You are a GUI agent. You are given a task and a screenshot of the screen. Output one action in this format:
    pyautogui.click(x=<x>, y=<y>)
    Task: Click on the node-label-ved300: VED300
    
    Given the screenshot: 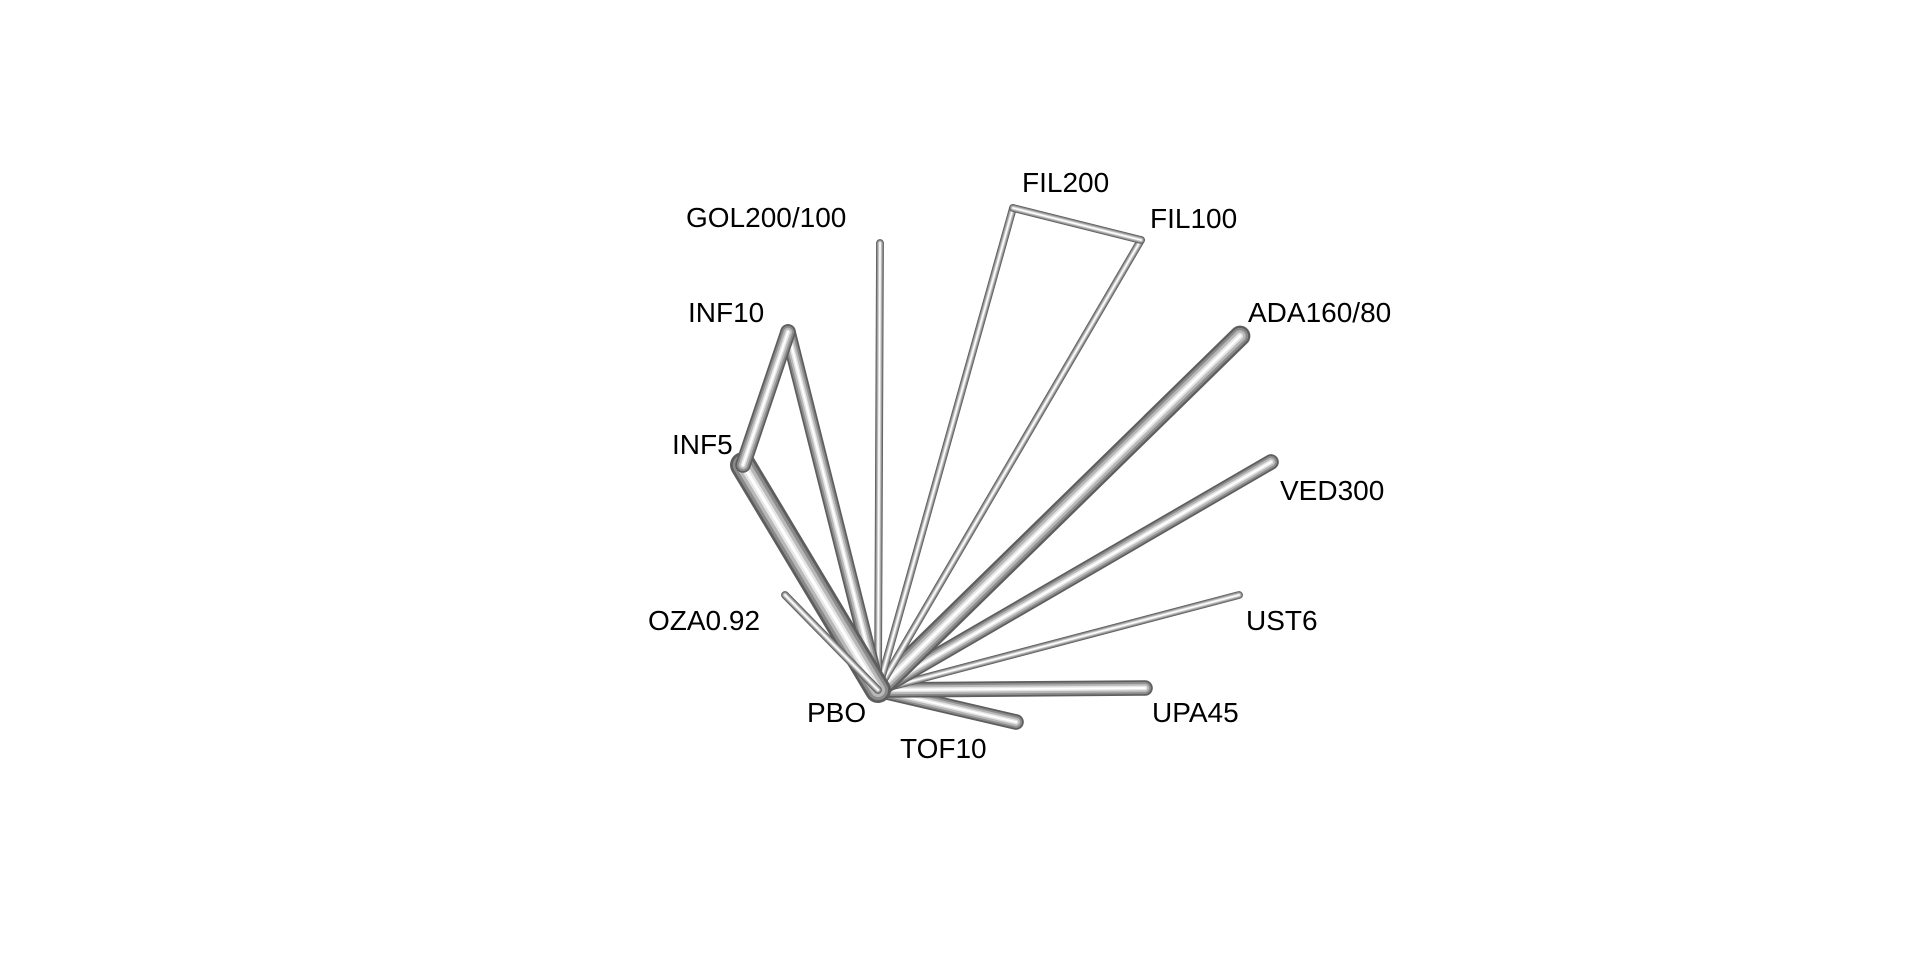 What is the action you would take?
    pyautogui.click(x=1332, y=490)
    